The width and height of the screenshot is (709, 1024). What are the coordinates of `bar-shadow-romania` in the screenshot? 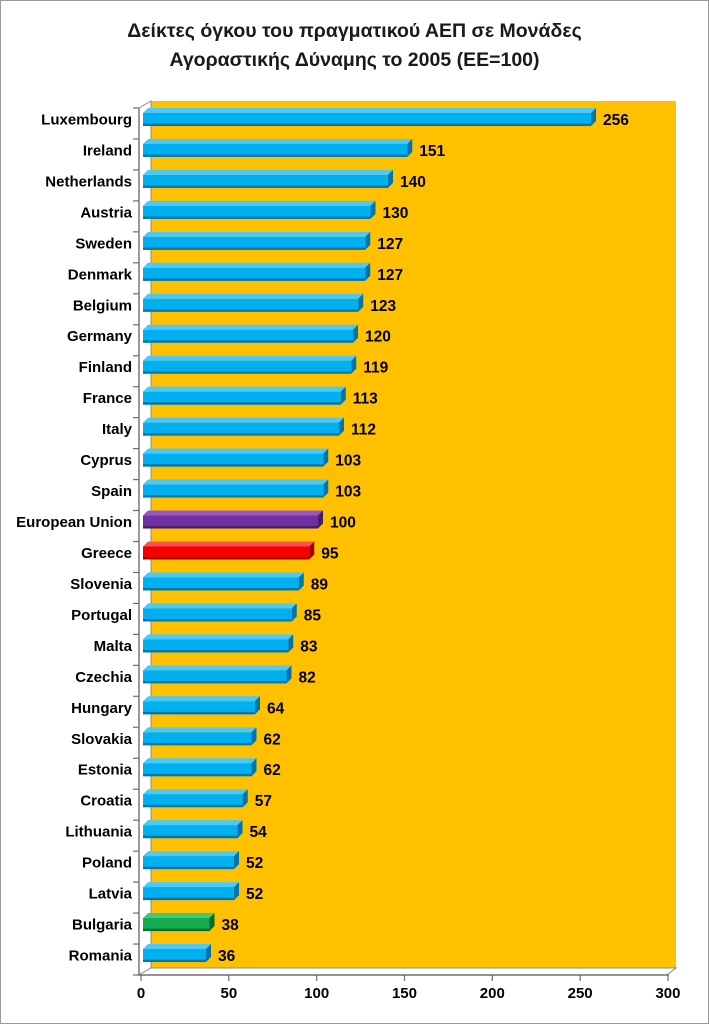 It's located at (174, 961).